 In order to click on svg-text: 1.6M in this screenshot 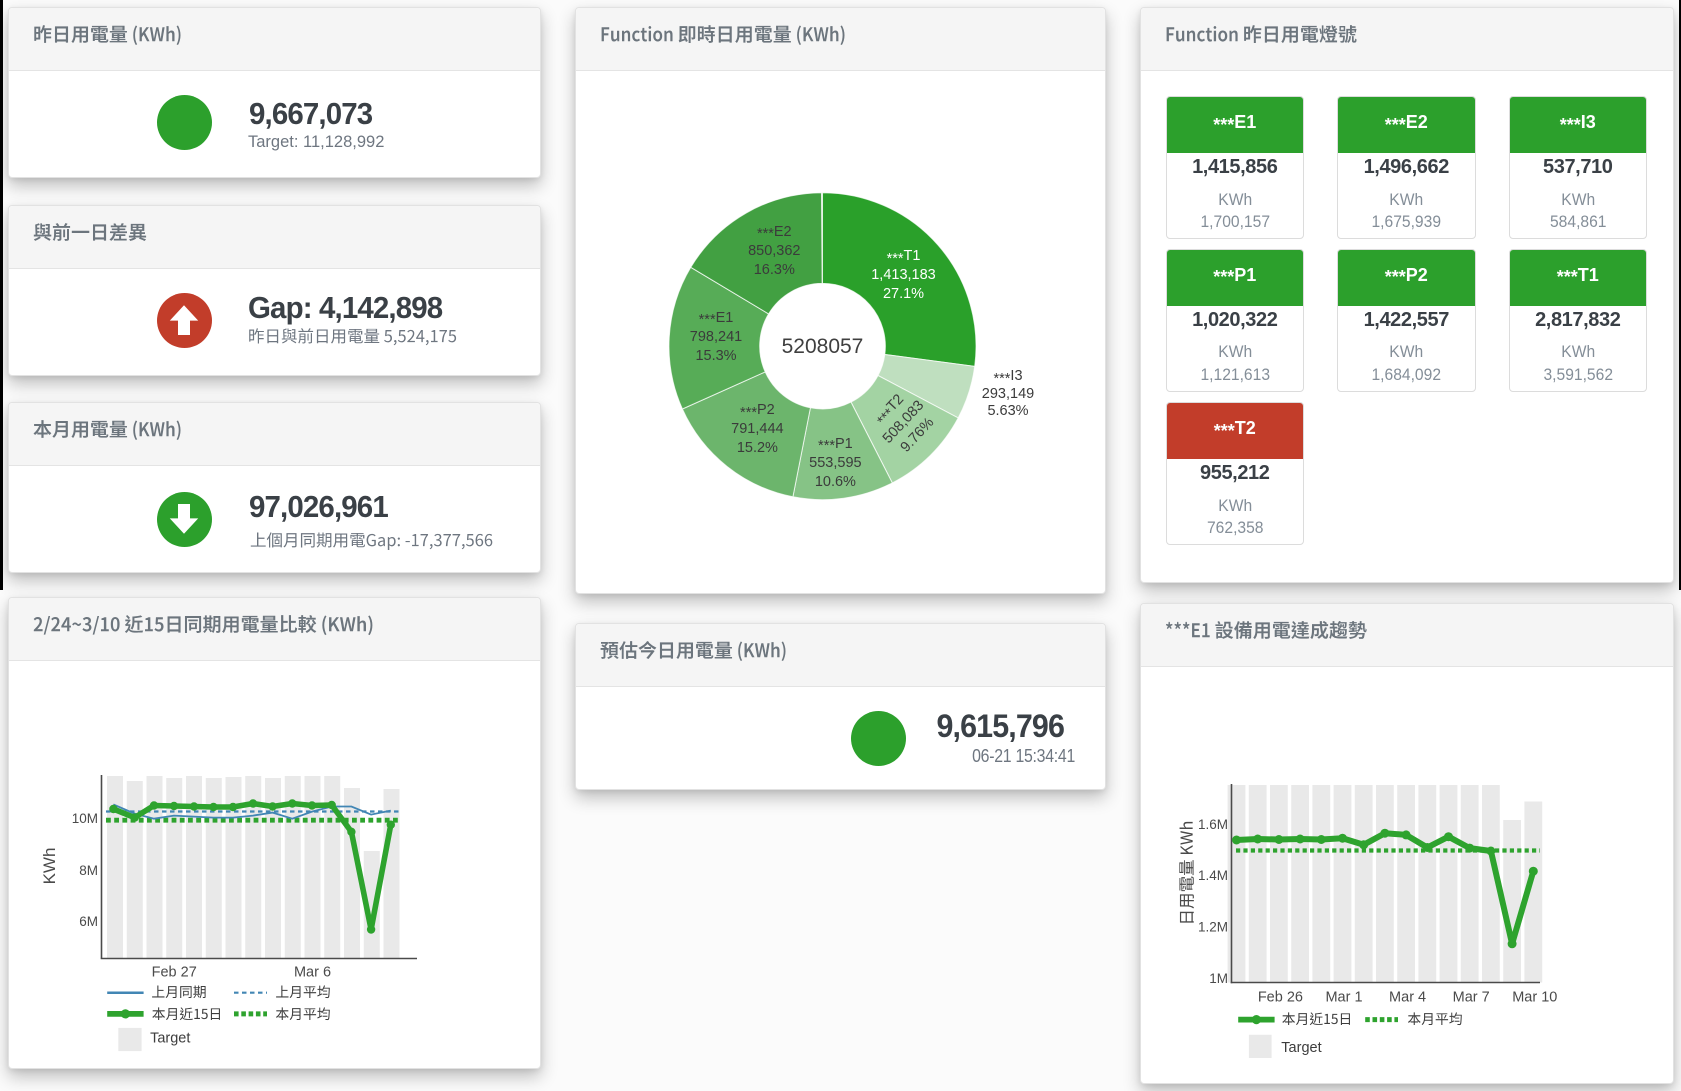, I will do `click(1213, 824)`.